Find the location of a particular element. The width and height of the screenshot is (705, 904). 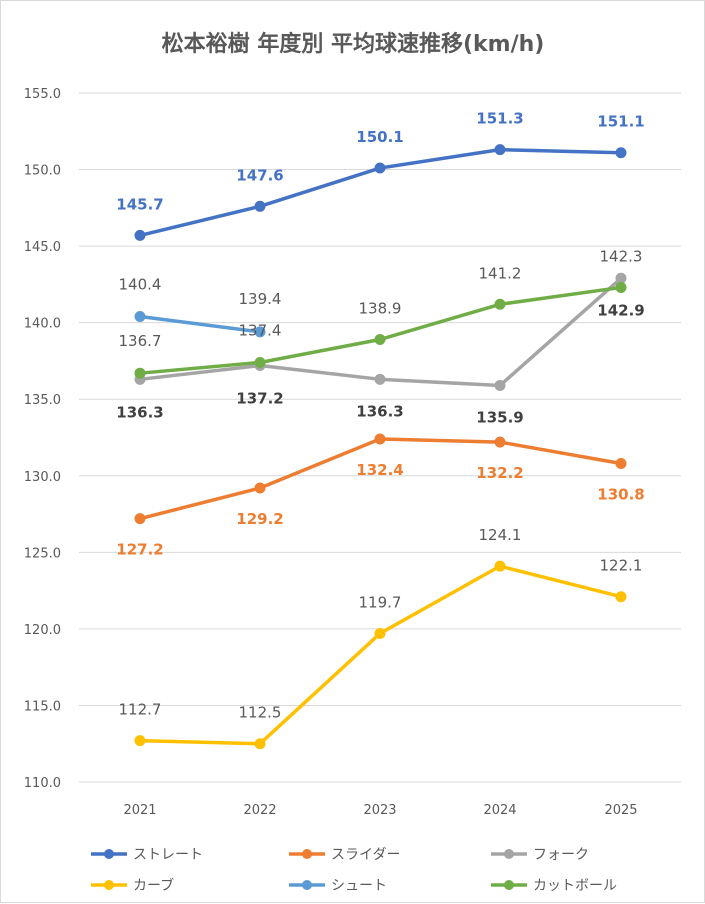

data-label: 136.7 is located at coordinates (140, 341).